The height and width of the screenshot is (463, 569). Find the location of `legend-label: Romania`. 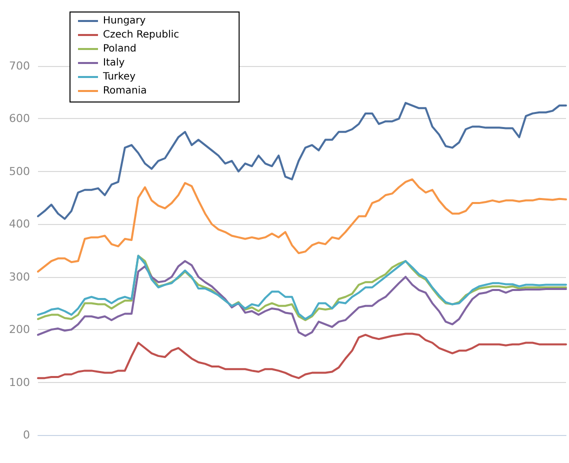

legend-label: Romania is located at coordinates (125, 91).